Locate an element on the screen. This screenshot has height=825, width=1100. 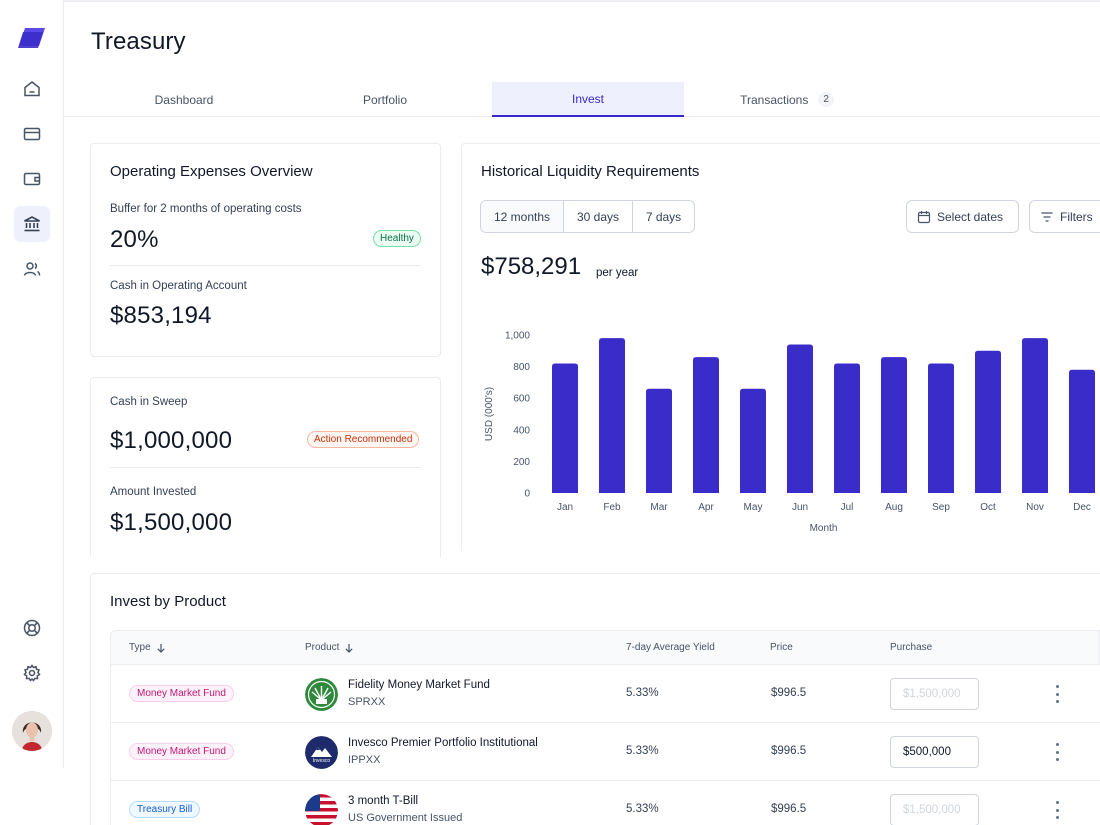
range-7-days: 7 days is located at coordinates (663, 216).